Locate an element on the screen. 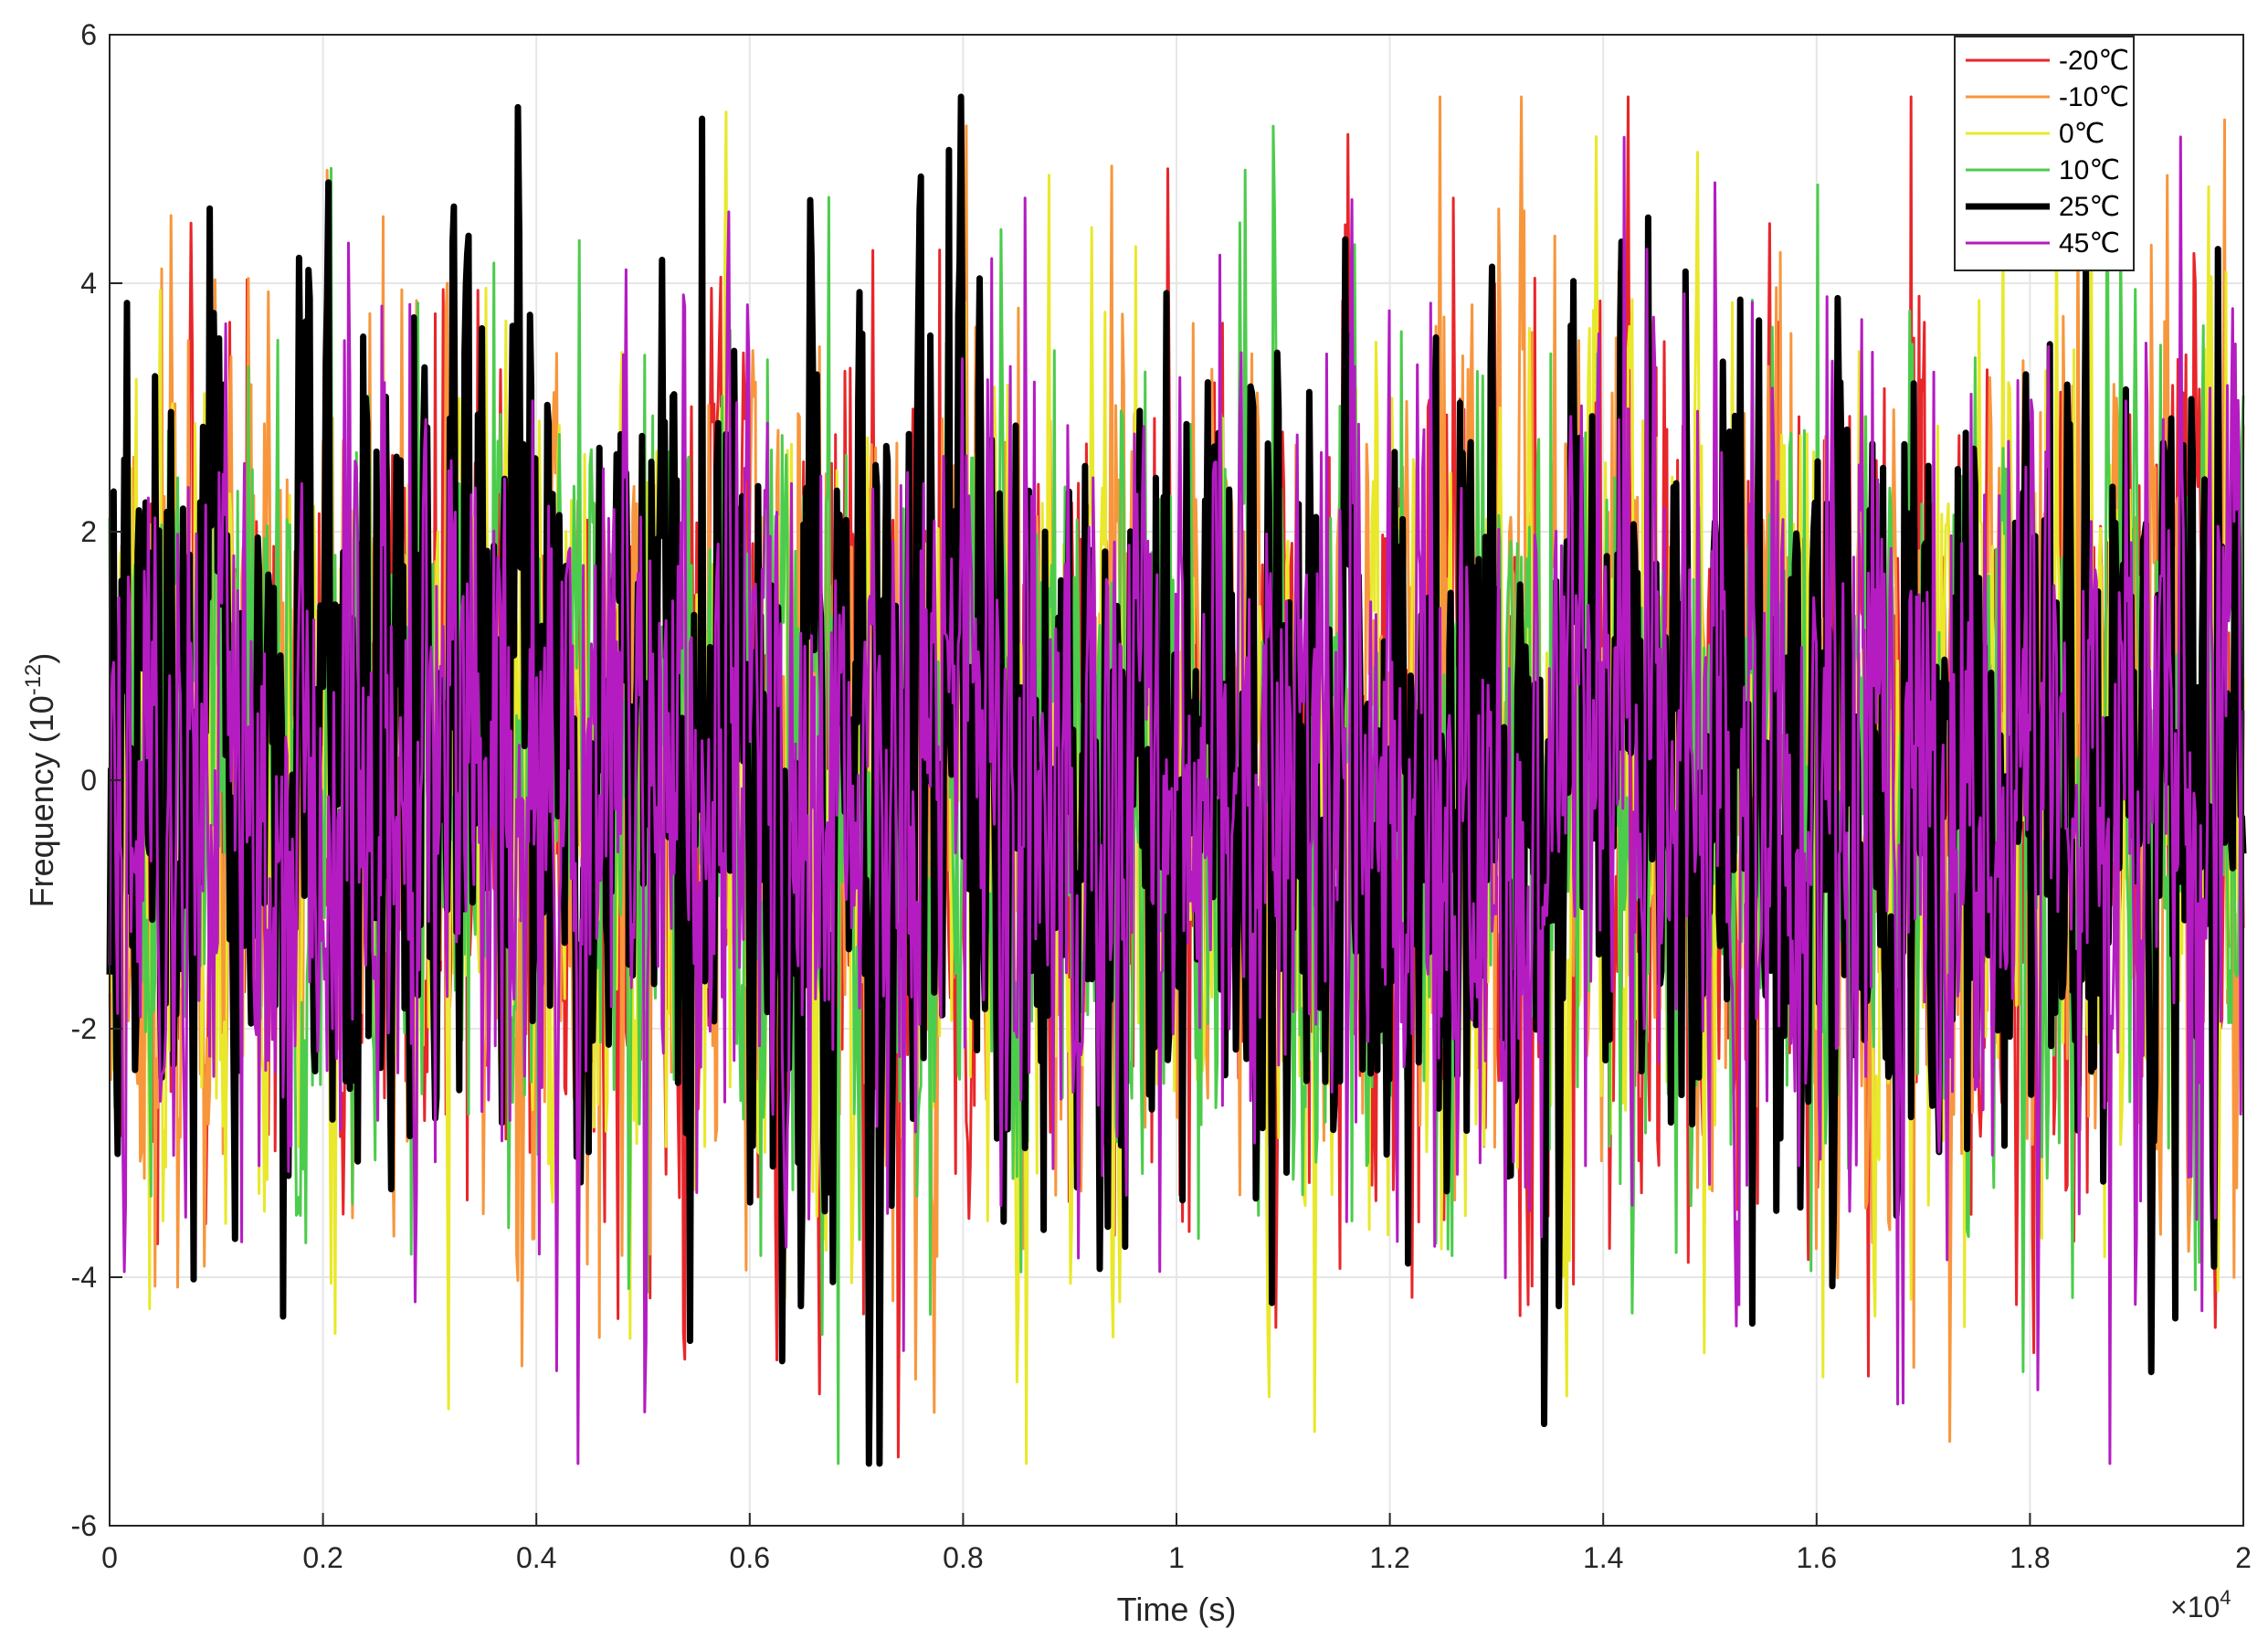  y-label-main: Frequency (10 is located at coordinates (41, 801).